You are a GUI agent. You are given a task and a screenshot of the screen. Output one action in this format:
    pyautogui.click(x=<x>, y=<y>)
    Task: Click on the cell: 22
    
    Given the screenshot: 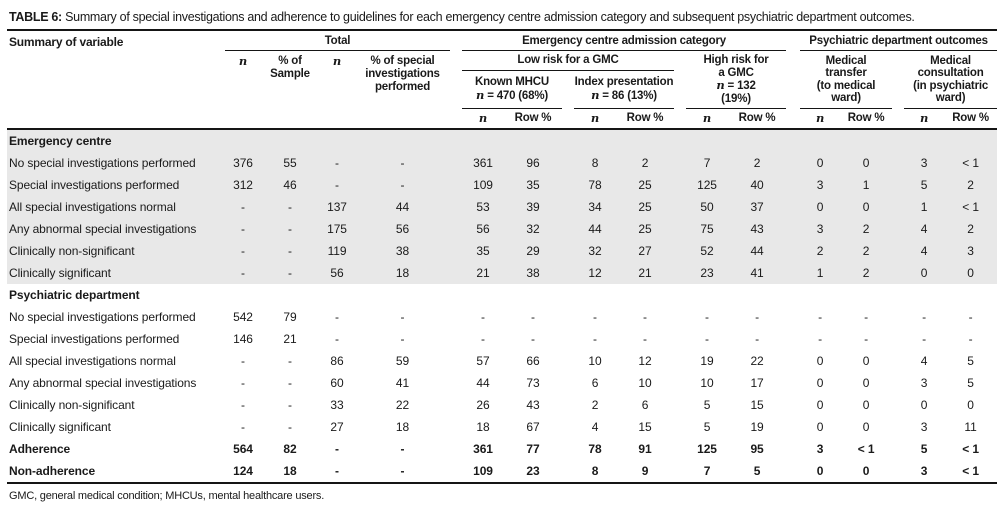 What is the action you would take?
    pyautogui.click(x=402, y=405)
    